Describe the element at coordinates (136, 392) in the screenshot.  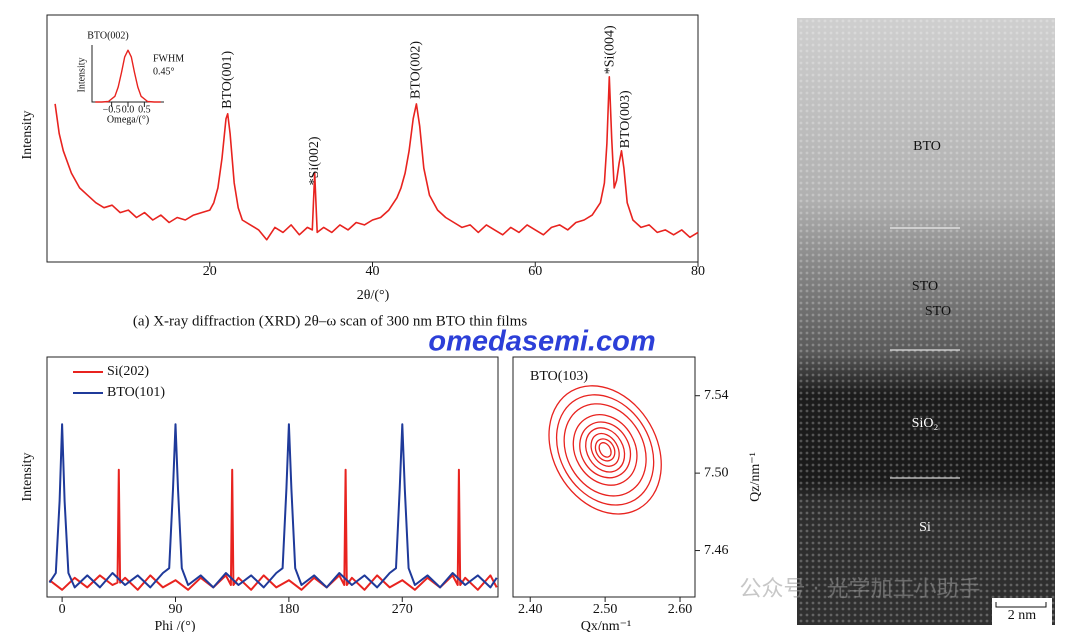
I see `legend-label: BTO(101)` at that location.